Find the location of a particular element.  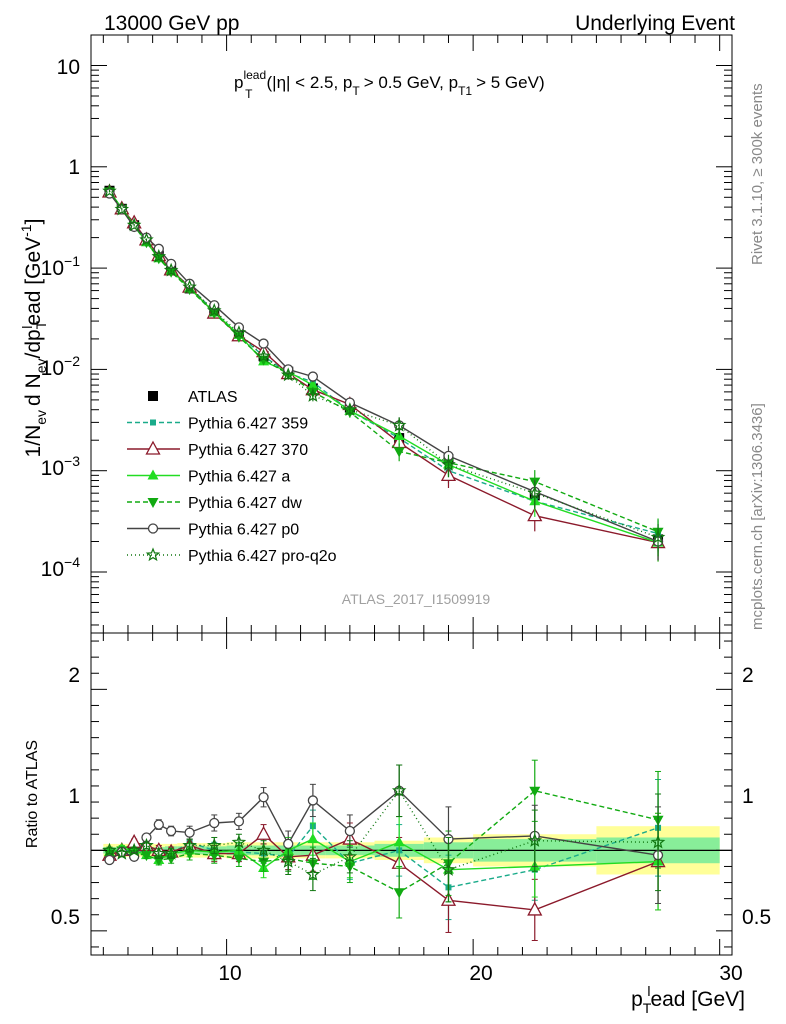

y-tick-label-1e-1: 10⁻¹ is located at coordinates (61, 266).